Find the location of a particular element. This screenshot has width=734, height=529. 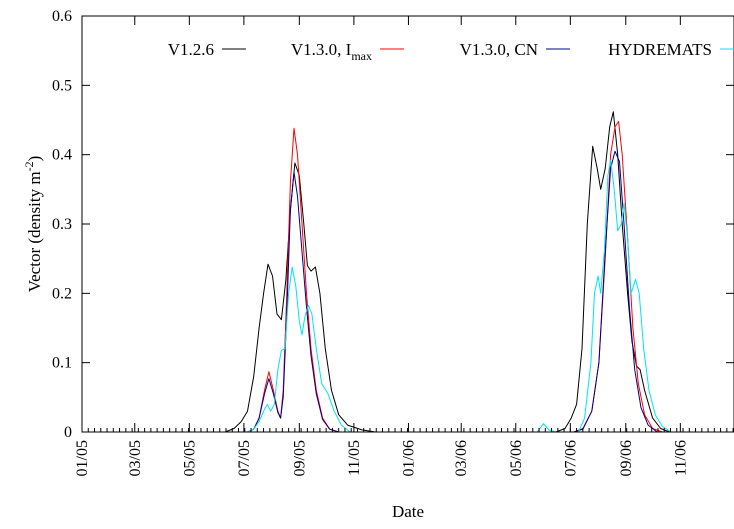

y-axis-label-tail: ) is located at coordinates (34, 159).